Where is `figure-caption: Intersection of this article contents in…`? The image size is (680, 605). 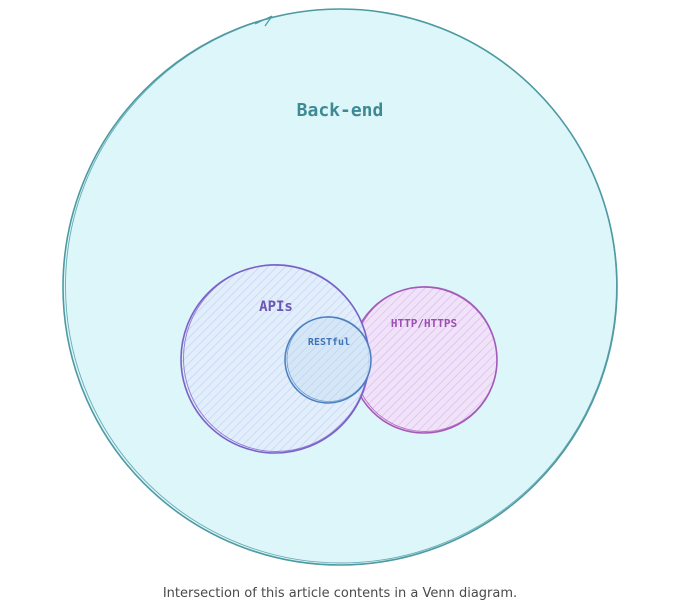 figure-caption: Intersection of this article contents in… is located at coordinates (340, 593).